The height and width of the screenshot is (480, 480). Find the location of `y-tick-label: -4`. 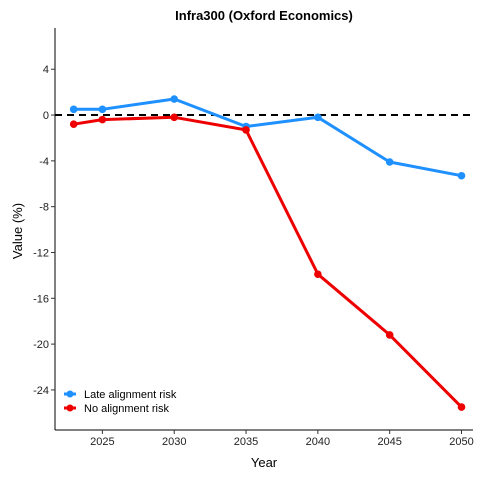

y-tick-label: -4 is located at coordinates (44, 162).